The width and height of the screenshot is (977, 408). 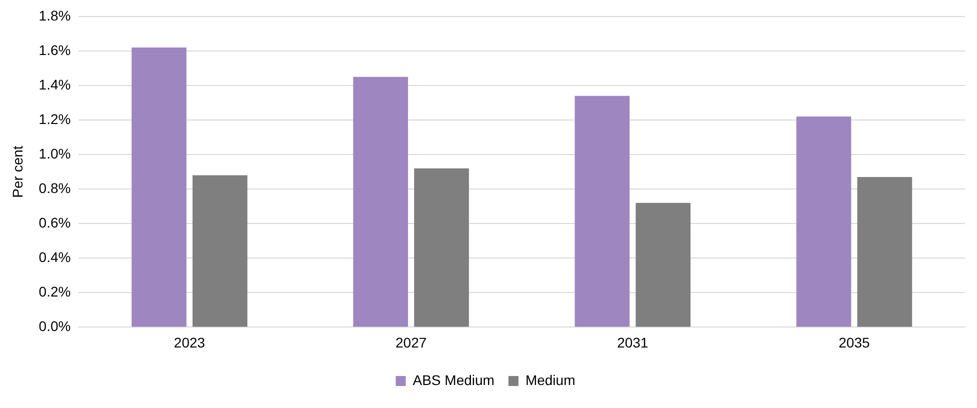 I want to click on x-tick-label: 2023, so click(x=190, y=342).